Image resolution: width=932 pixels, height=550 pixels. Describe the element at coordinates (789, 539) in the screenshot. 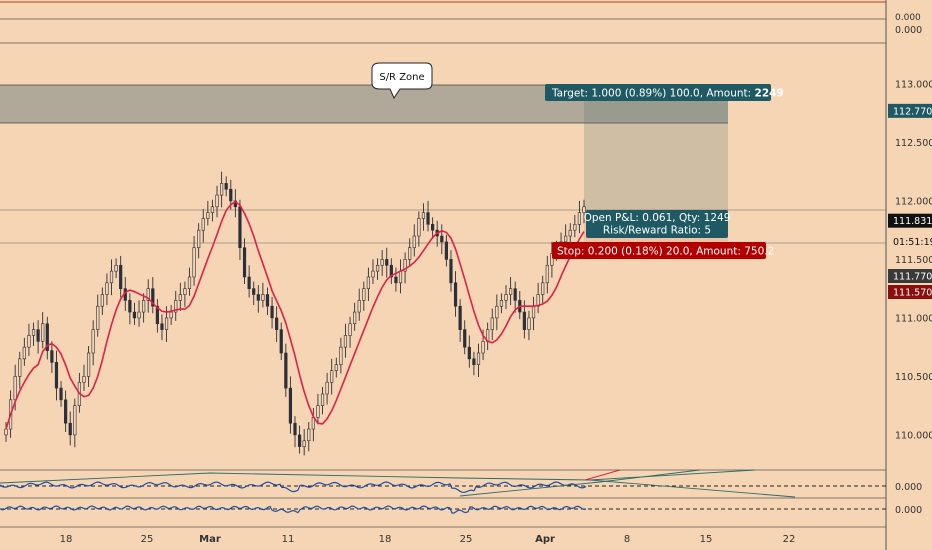

I see `x-tick-label: 22` at that location.